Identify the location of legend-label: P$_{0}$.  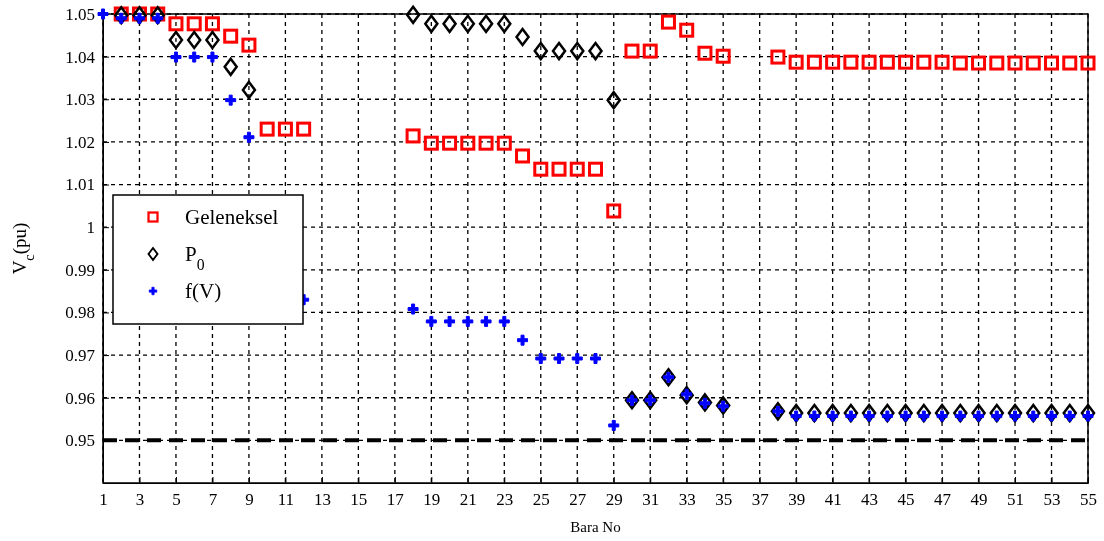
(195, 257).